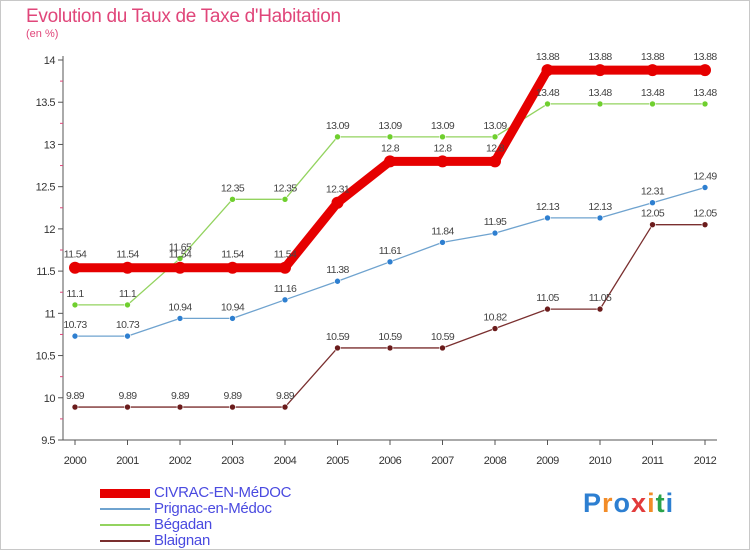 The width and height of the screenshot is (750, 550). Describe the element at coordinates (223, 492) in the screenshot. I see `legend-label-civrac: CIVRAC-EN-MéDOC` at that location.